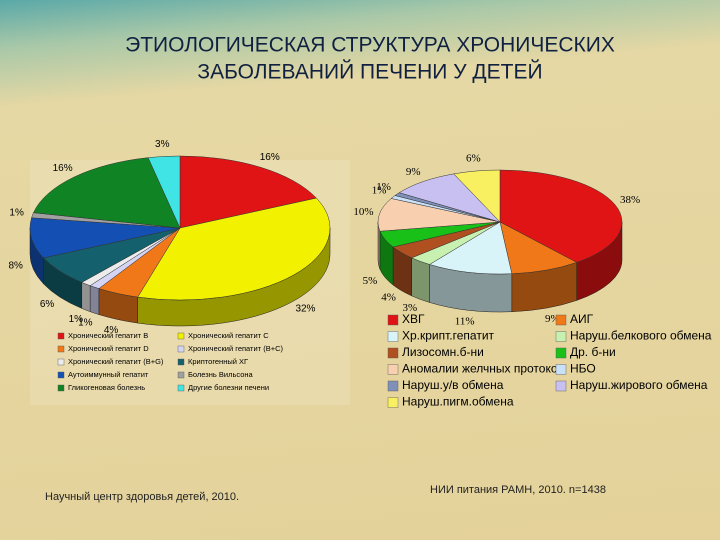 The image size is (720, 540). Describe the element at coordinates (443, 352) in the screenshot. I see `legend-label: Лизосомн.б-ни` at that location.